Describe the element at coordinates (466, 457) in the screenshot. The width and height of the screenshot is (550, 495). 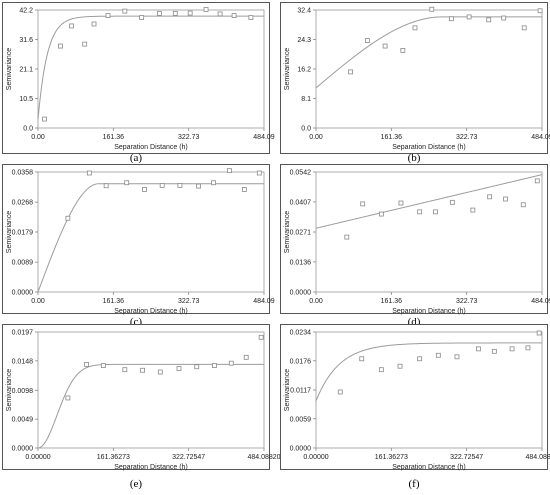
I see `x-tick-label: 322.72547` at that location.